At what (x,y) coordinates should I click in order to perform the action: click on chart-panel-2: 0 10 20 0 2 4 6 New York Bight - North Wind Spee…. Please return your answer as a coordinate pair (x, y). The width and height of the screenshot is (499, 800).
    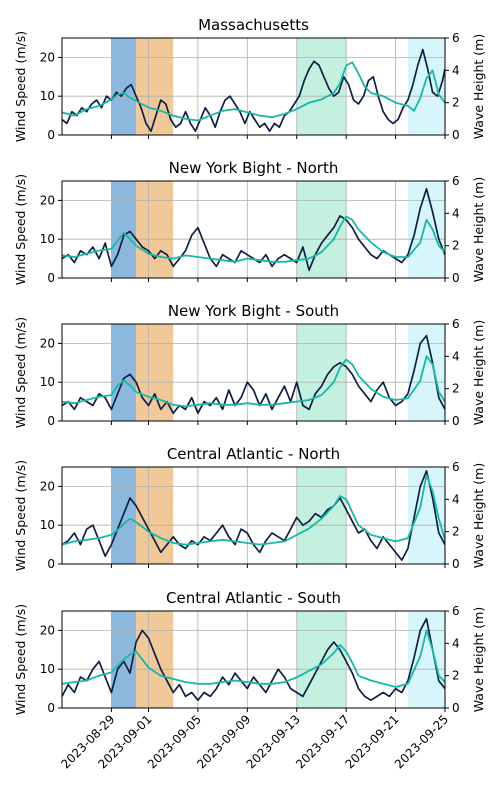
    Looking at the image, I should click on (249, 222).